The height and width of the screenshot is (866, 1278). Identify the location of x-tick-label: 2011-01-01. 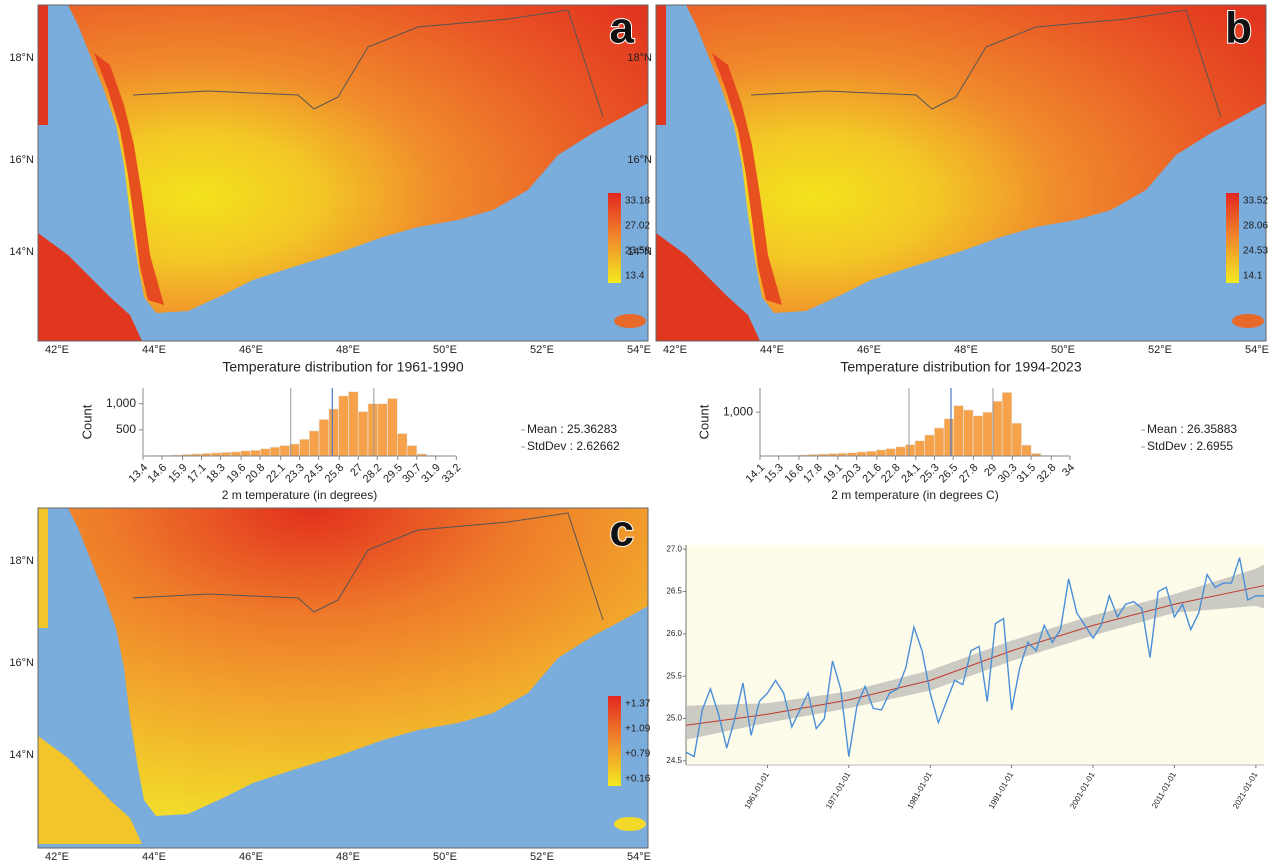
(1164, 790).